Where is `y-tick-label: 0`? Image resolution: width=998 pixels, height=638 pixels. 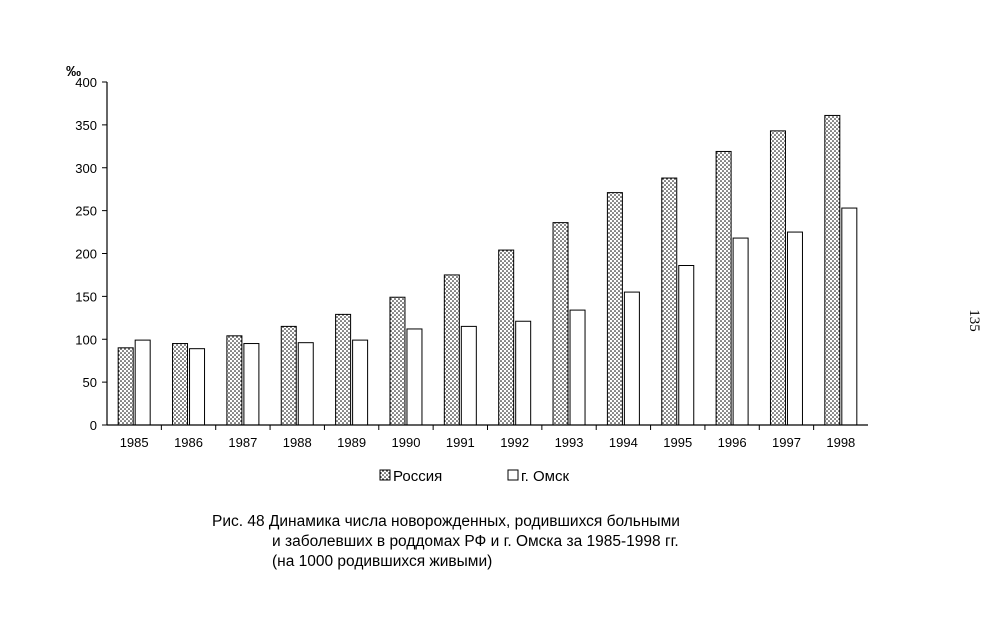 y-tick-label: 0 is located at coordinates (93, 425).